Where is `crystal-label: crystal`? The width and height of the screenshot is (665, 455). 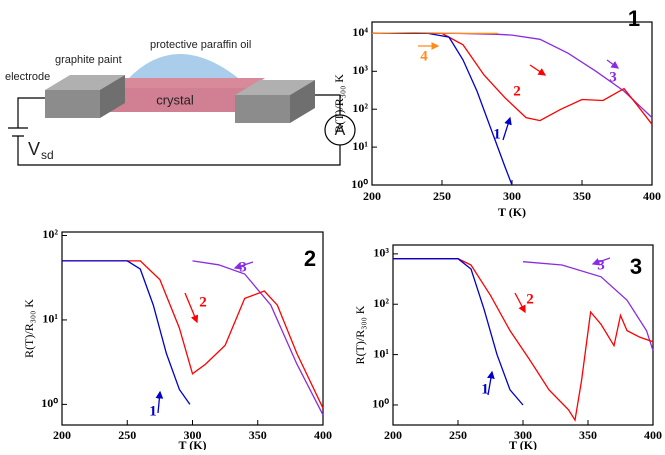
crystal-label: crystal is located at coordinates (175, 99).